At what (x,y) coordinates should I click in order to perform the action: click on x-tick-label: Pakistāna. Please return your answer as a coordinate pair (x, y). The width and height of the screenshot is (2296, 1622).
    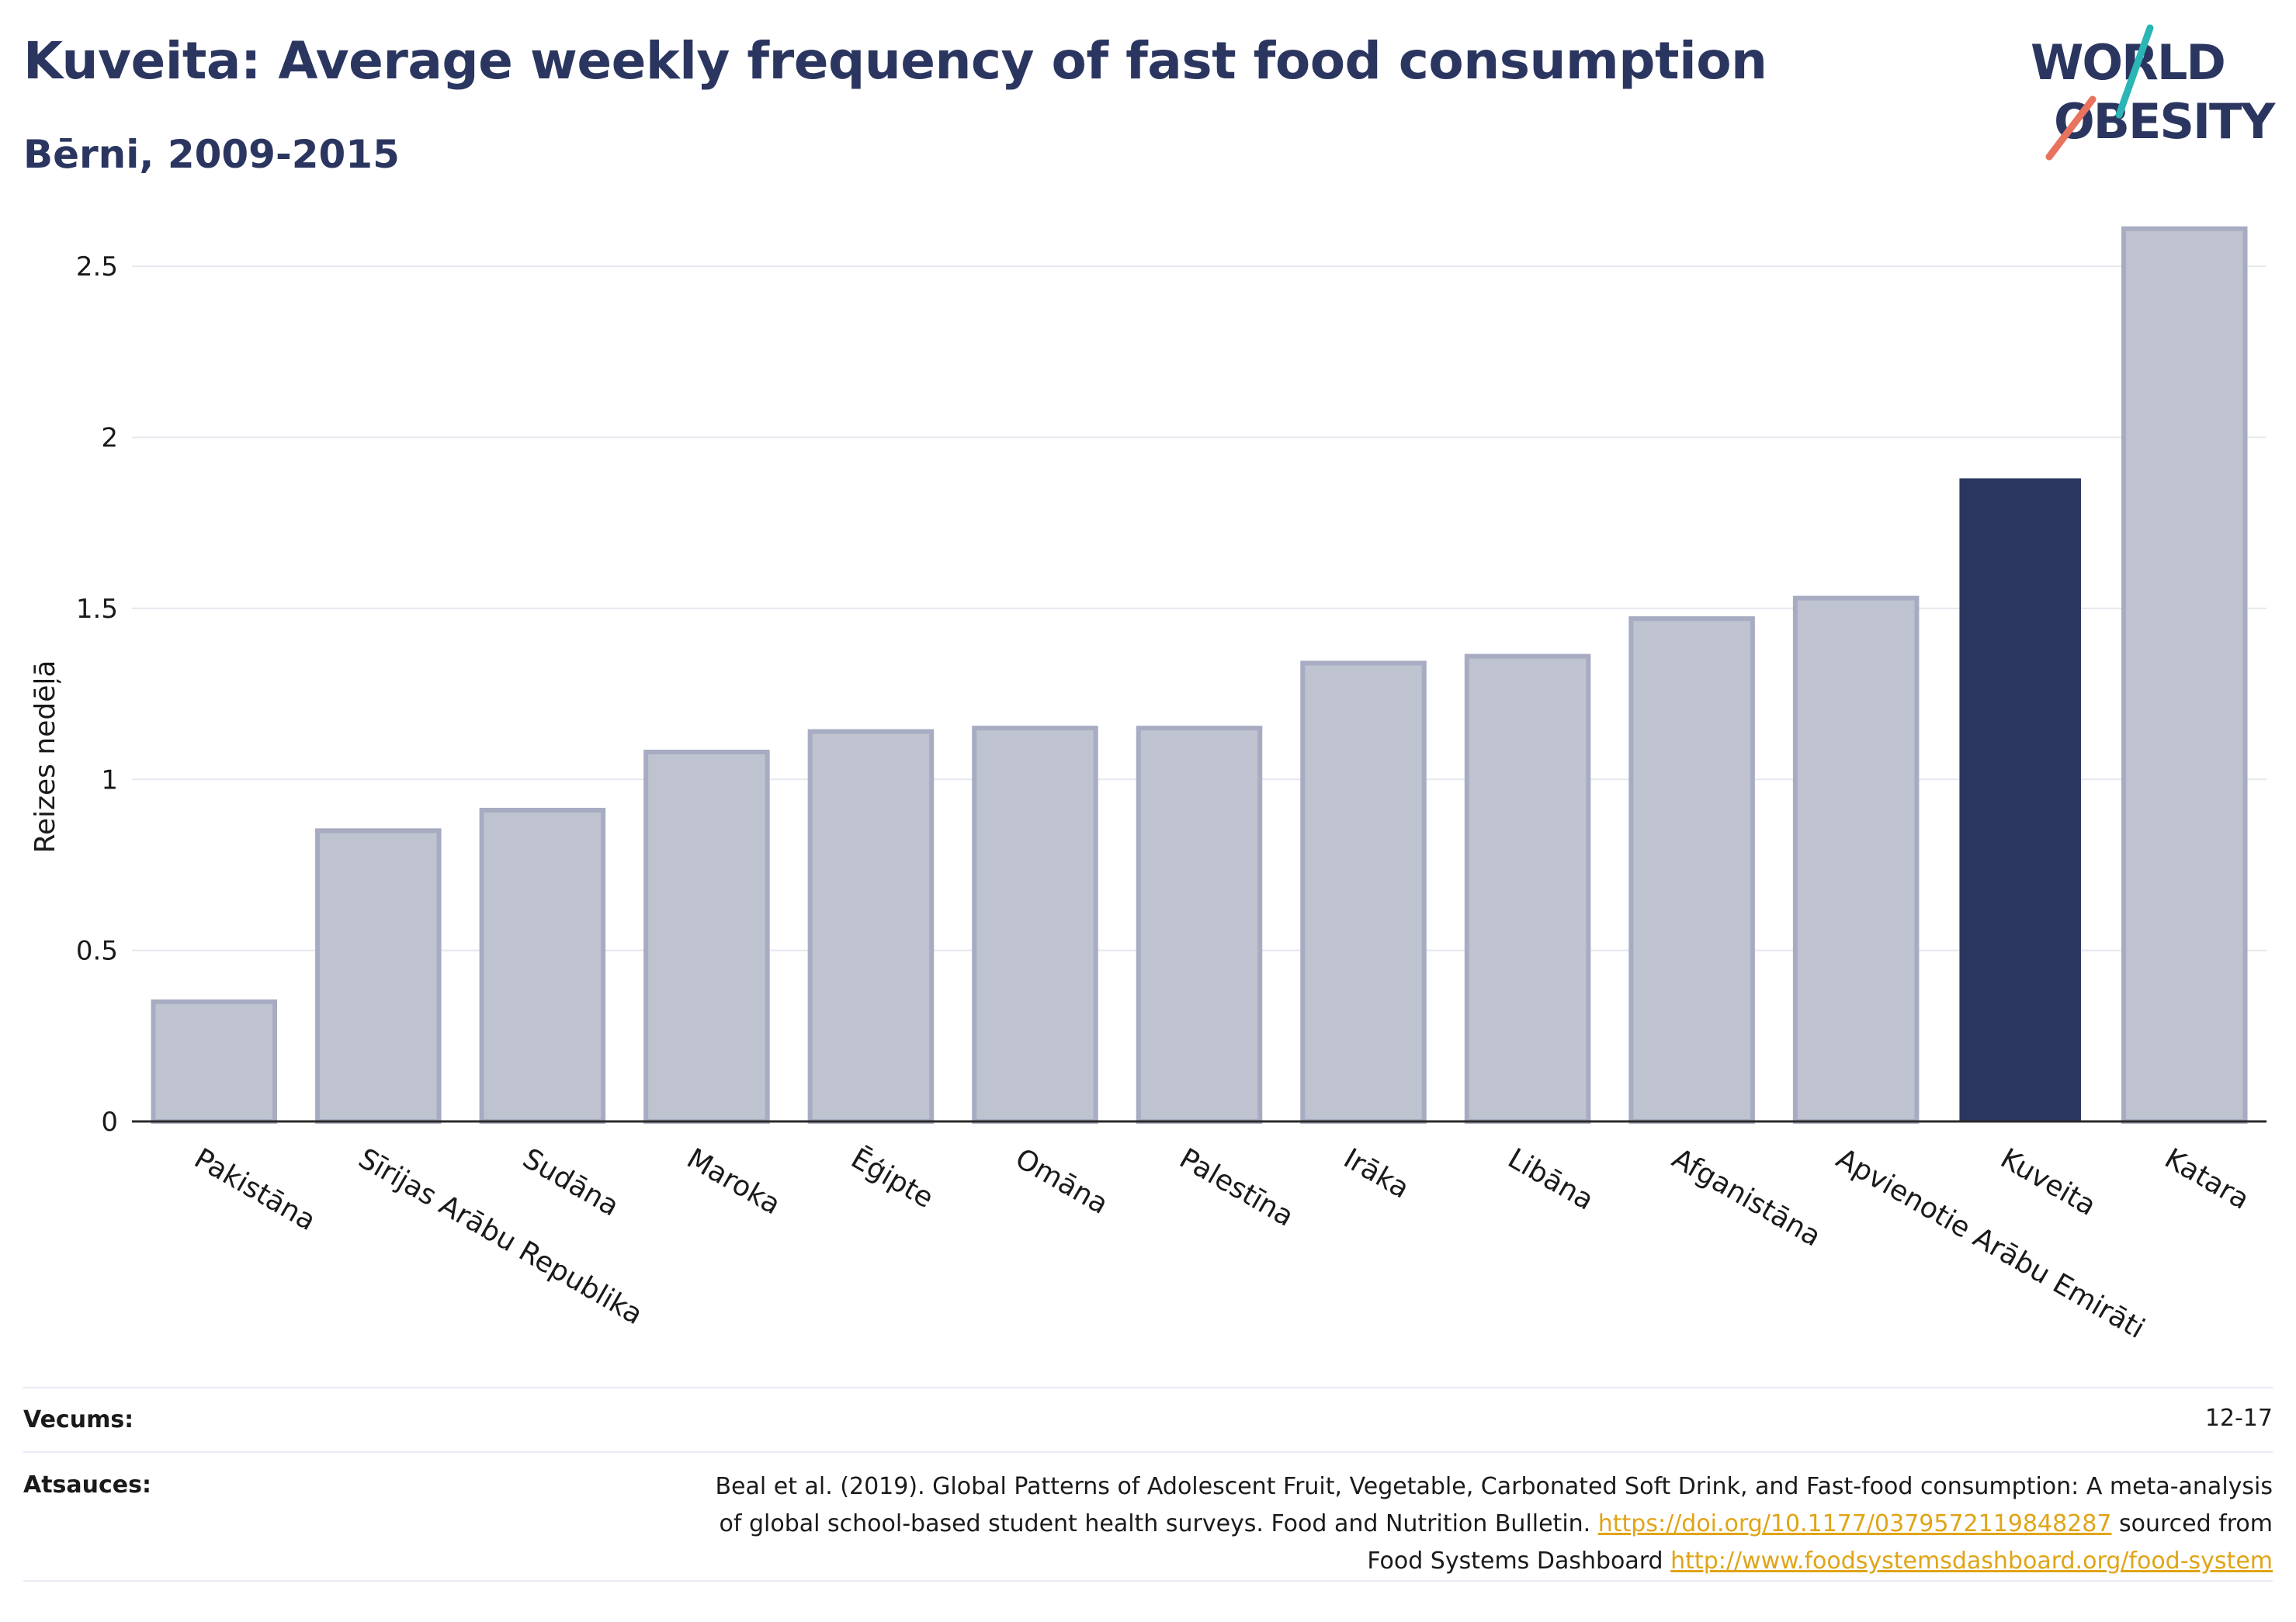
    Looking at the image, I should click on (255, 1189).